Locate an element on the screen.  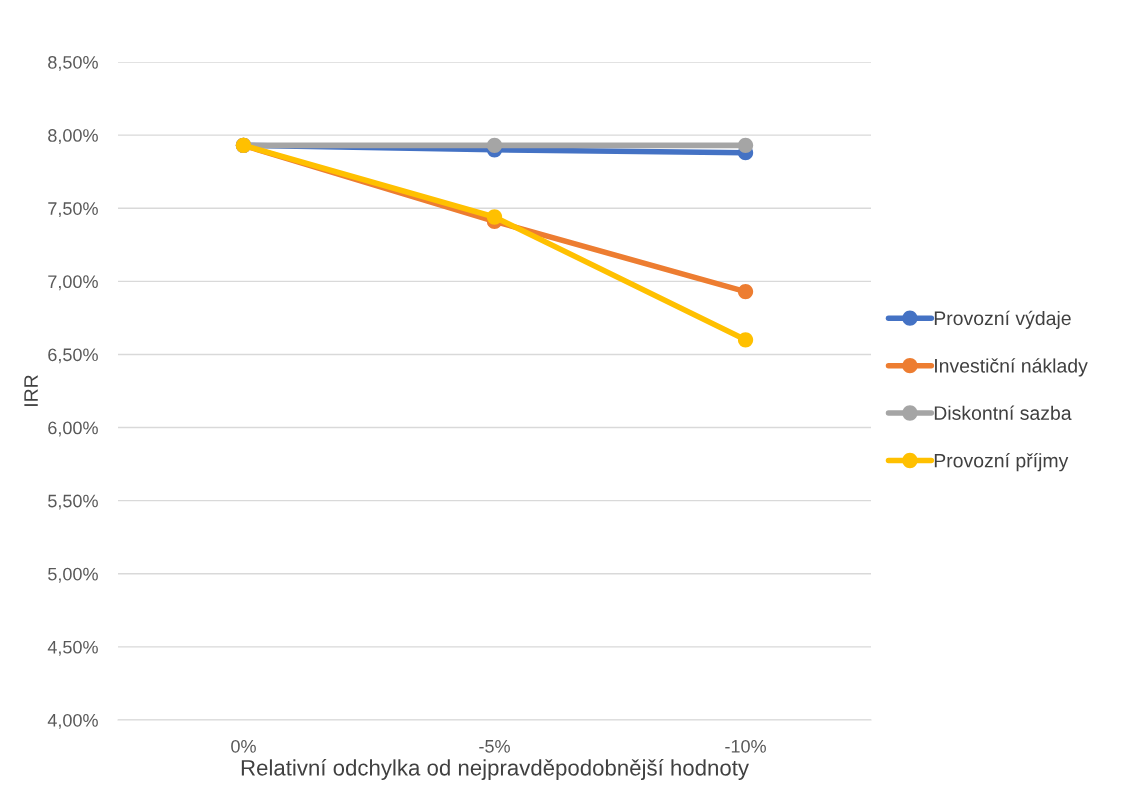
y-tick-label: 5,50% is located at coordinates (73, 502).